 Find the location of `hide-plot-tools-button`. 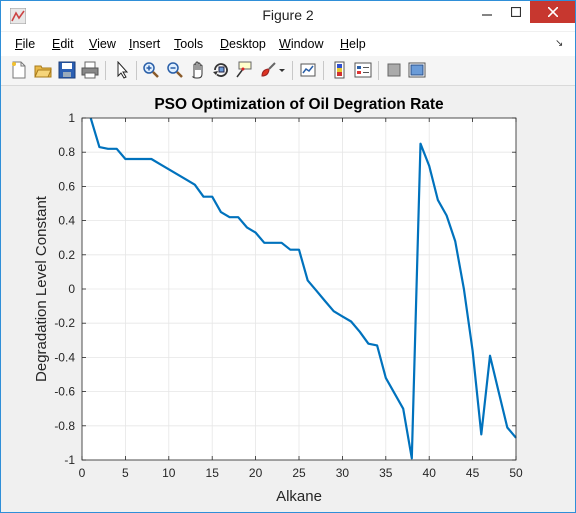

hide-plot-tools-button is located at coordinates (394, 70).